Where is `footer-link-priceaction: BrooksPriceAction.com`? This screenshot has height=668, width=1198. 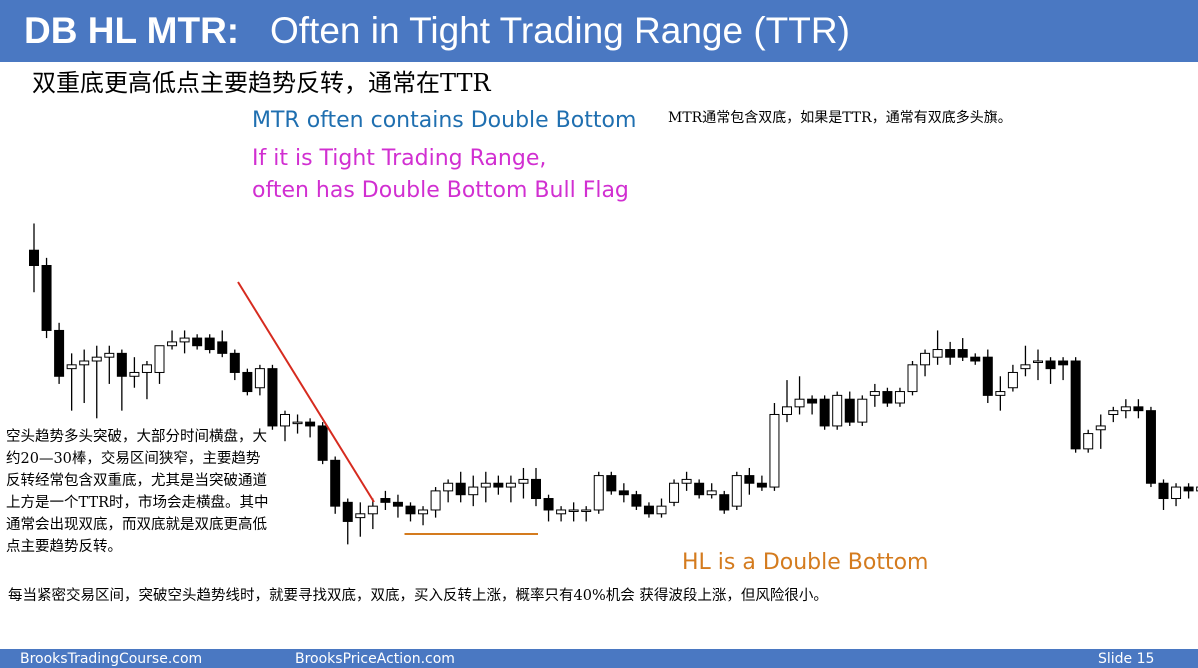
footer-link-priceaction: BrooksPriceAction.com is located at coordinates (375, 659).